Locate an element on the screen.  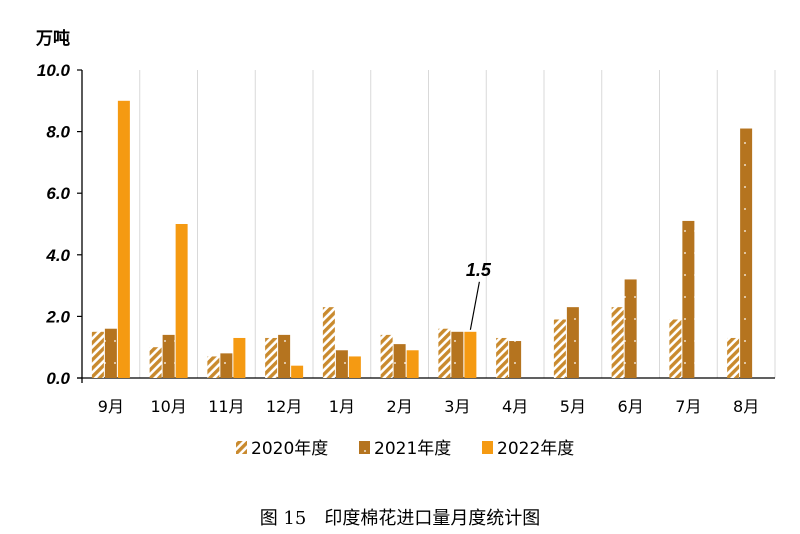
bar-2020年度-4月 is located at coordinates (502, 357).